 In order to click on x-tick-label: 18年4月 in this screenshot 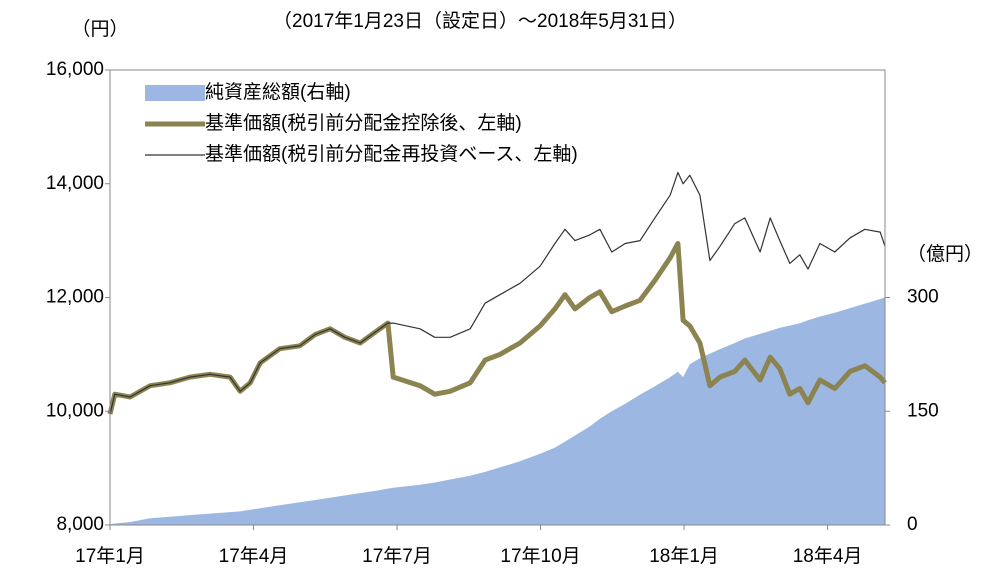, I will do `click(828, 556)`.